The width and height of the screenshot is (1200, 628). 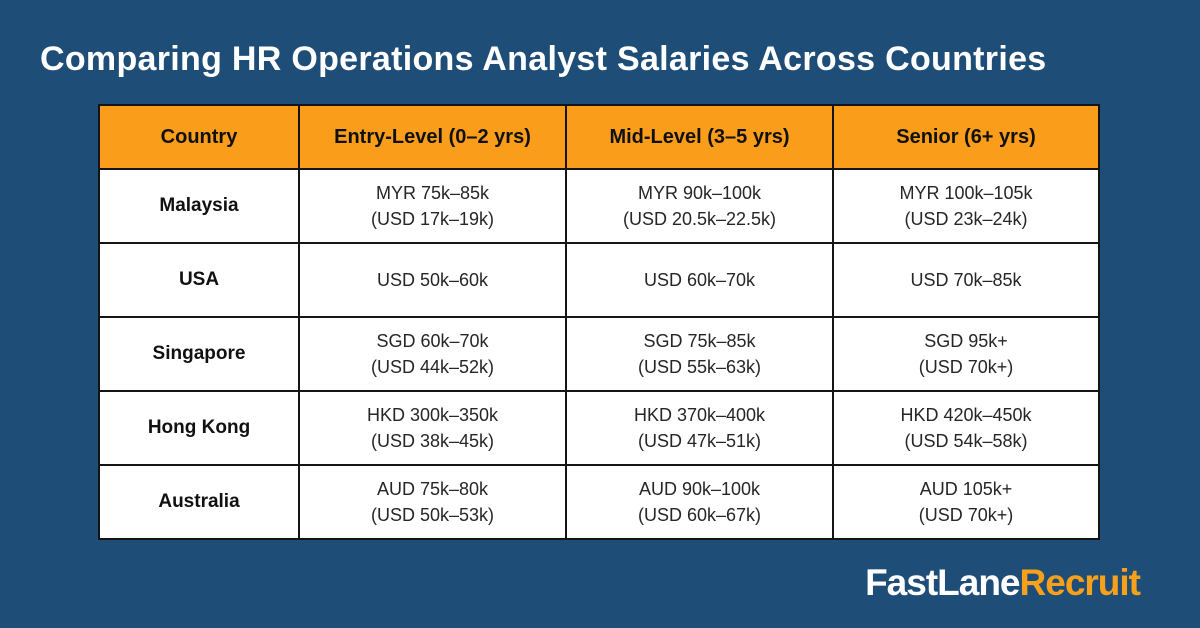 I want to click on salary-local: SGD 60k–70k, so click(x=432, y=341).